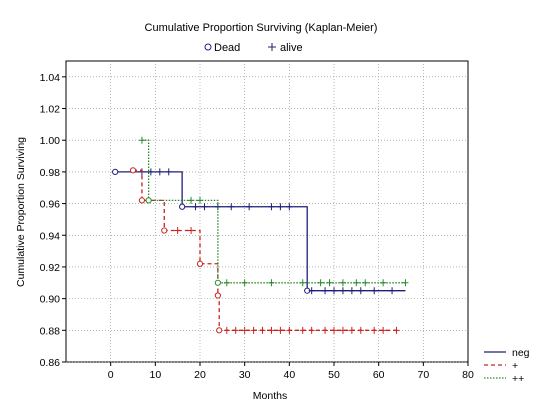  Describe the element at coordinates (468, 375) in the screenshot. I see `x-tick-label: 80` at that location.